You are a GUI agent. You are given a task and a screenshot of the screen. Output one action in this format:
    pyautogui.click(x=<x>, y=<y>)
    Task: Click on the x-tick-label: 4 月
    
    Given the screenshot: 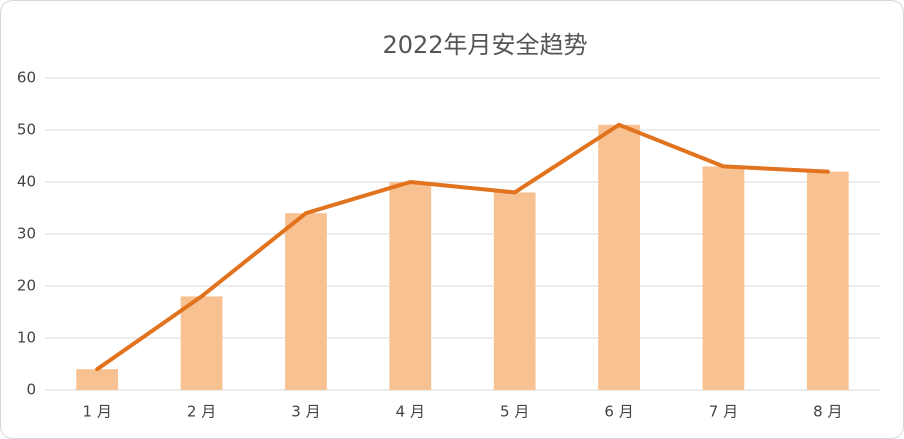 What is the action you would take?
    pyautogui.click(x=410, y=412)
    